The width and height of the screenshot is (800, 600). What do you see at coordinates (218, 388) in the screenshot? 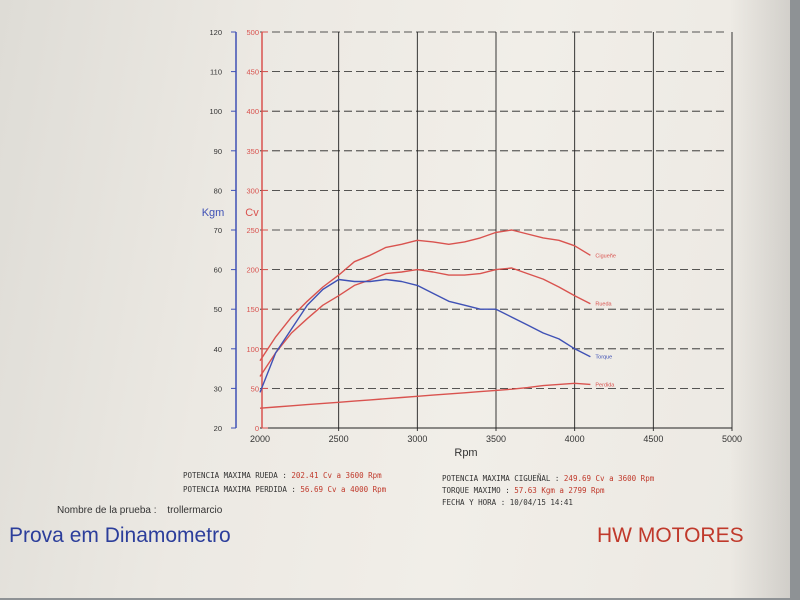
I see `torque-tick-label: 30` at bounding box center [218, 388].